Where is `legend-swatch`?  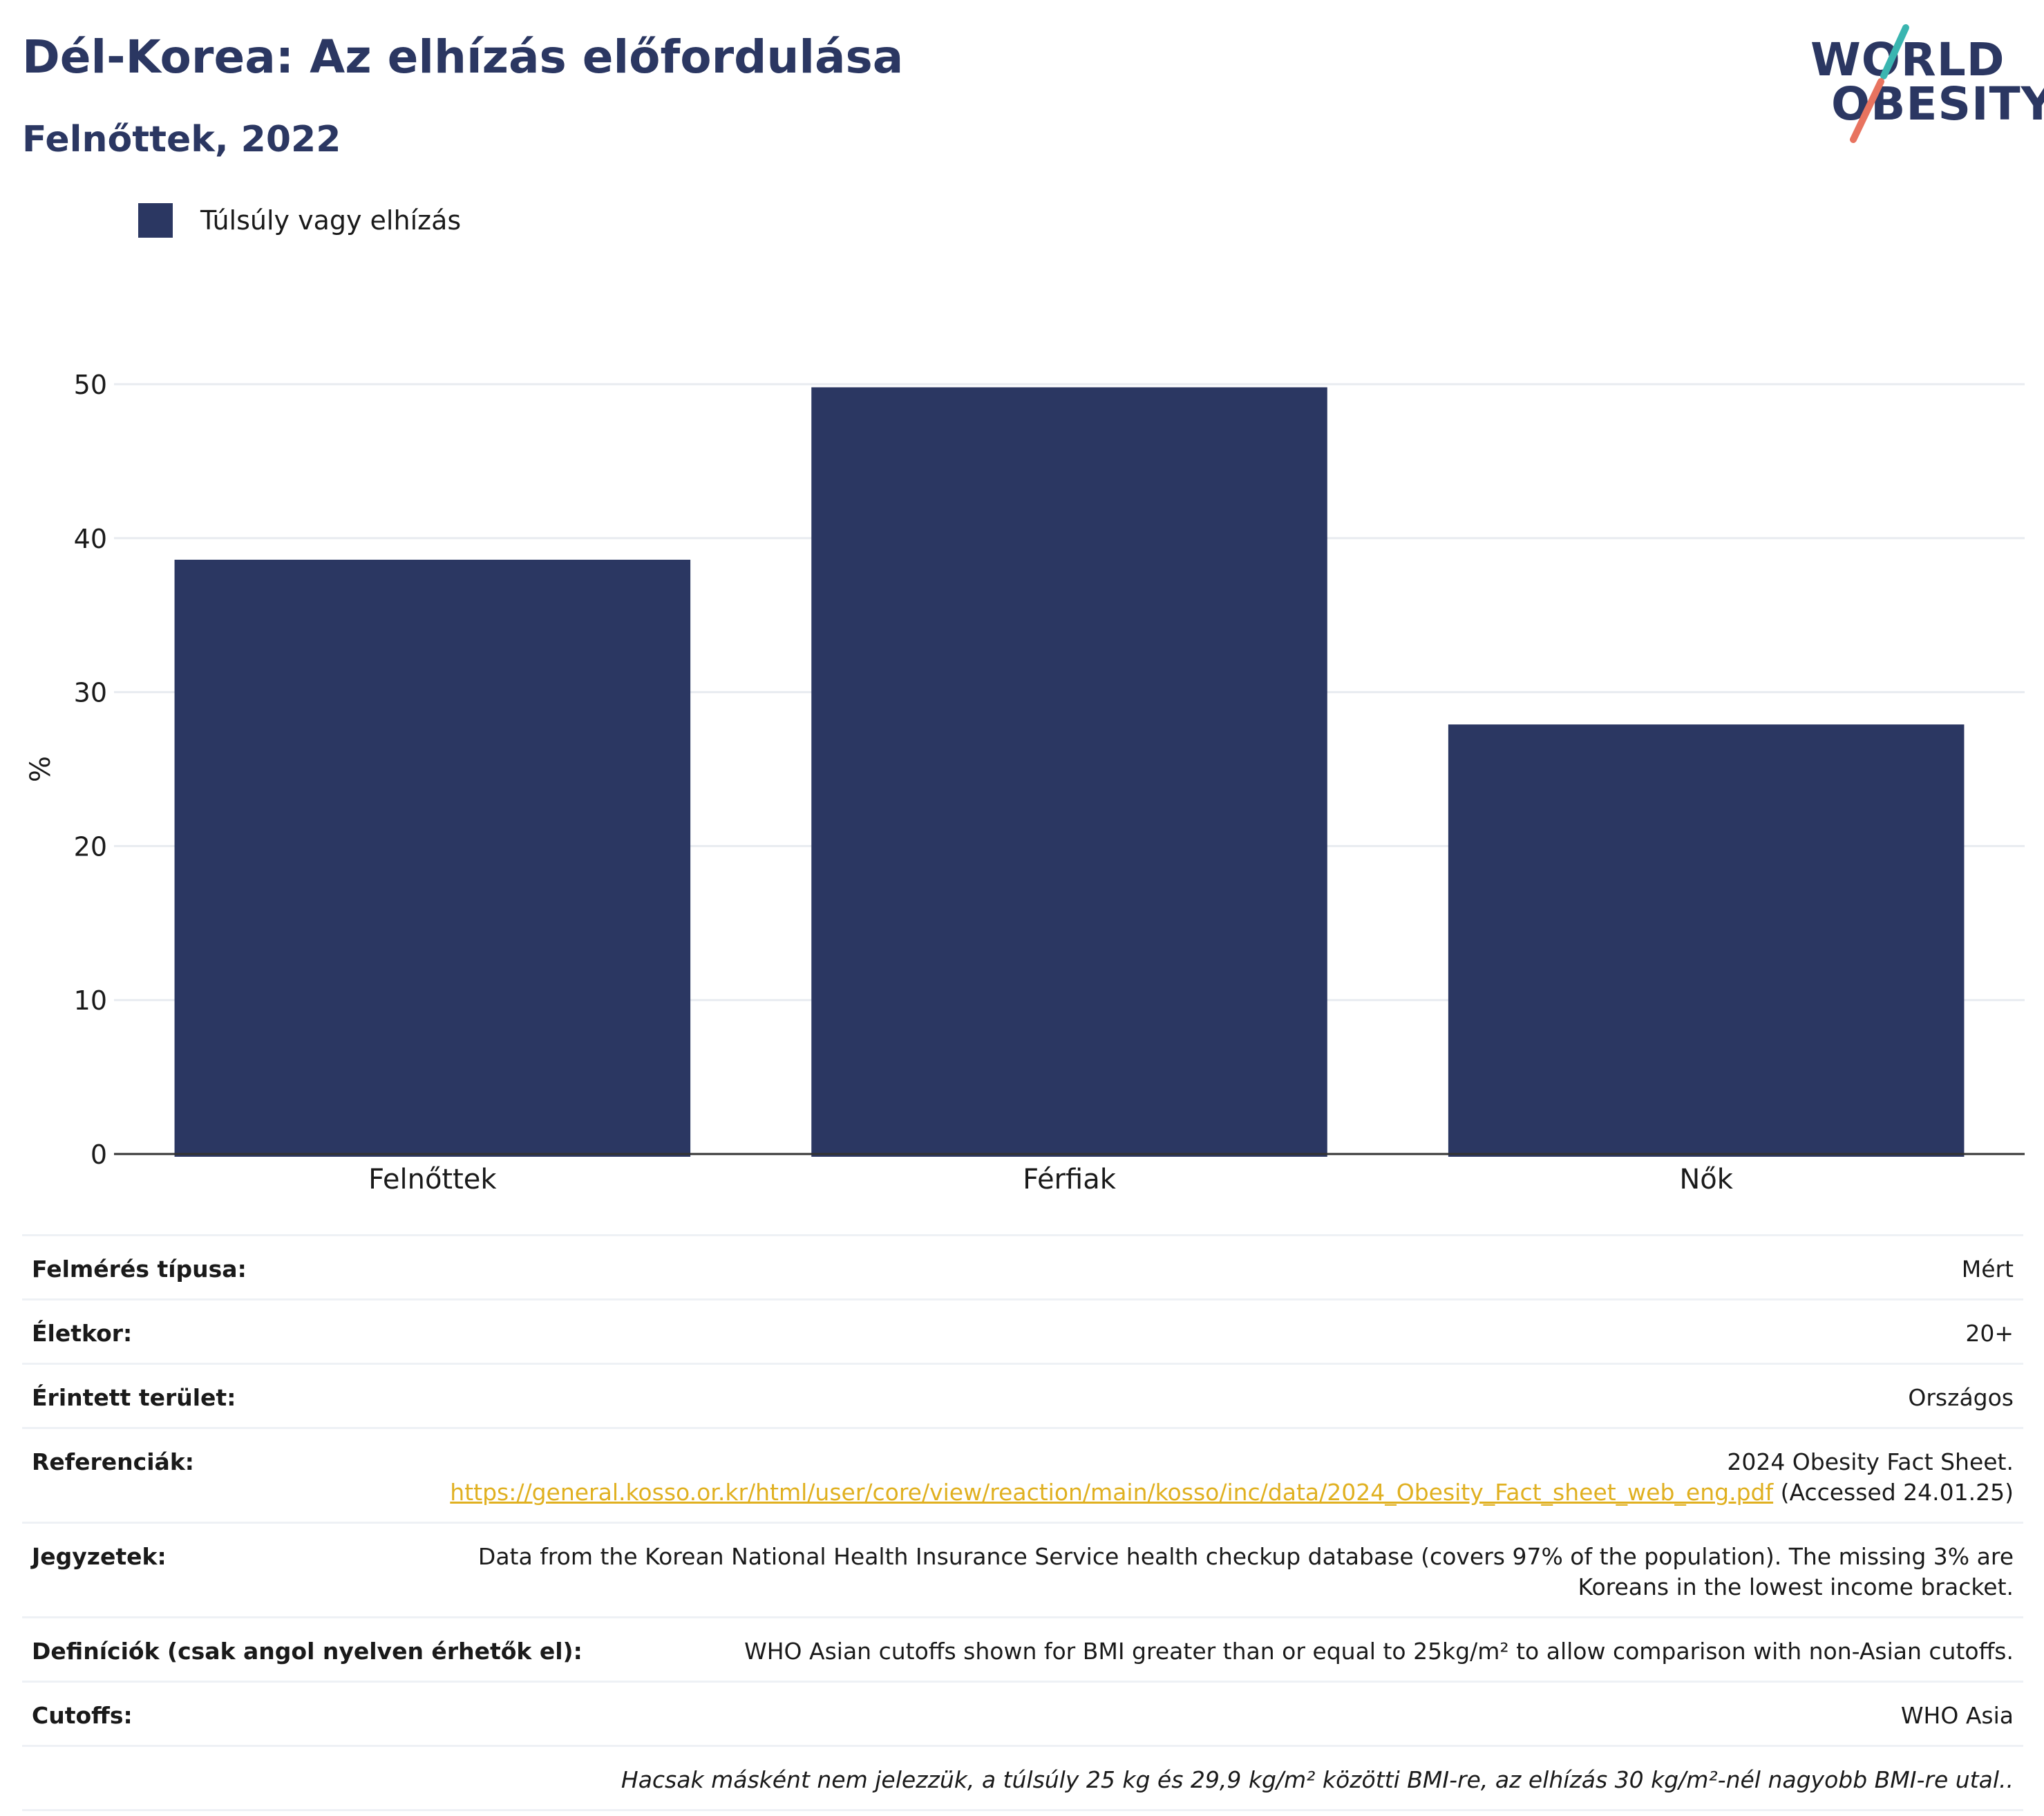 legend-swatch is located at coordinates (155, 220).